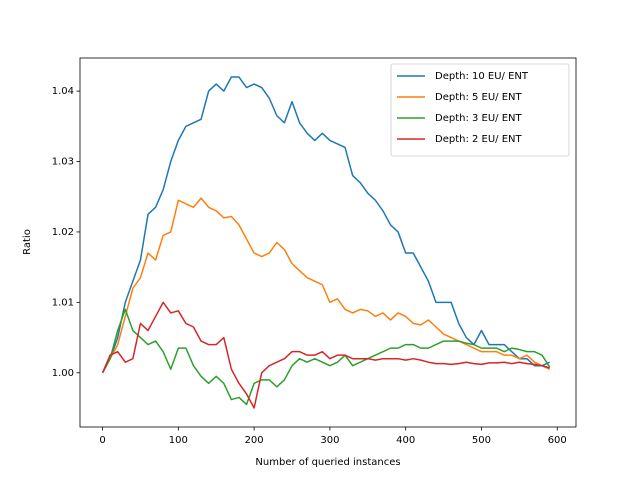 The width and height of the screenshot is (640, 480). What do you see at coordinates (405, 440) in the screenshot?
I see `x-tick-label: 400` at bounding box center [405, 440].